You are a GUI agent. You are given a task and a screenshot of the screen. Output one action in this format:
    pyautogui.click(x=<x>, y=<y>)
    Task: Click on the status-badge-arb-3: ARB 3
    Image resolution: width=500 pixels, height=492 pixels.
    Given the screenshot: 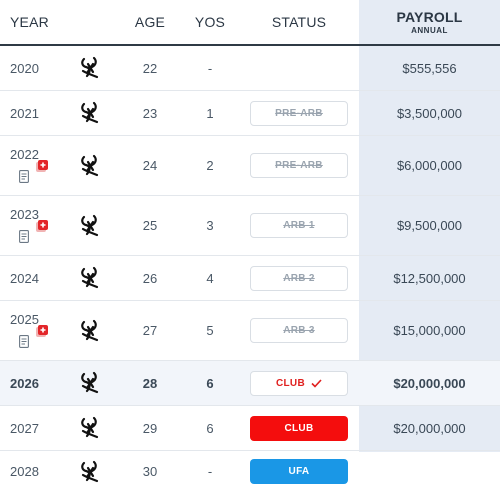 What is the action you would take?
    pyautogui.click(x=299, y=330)
    